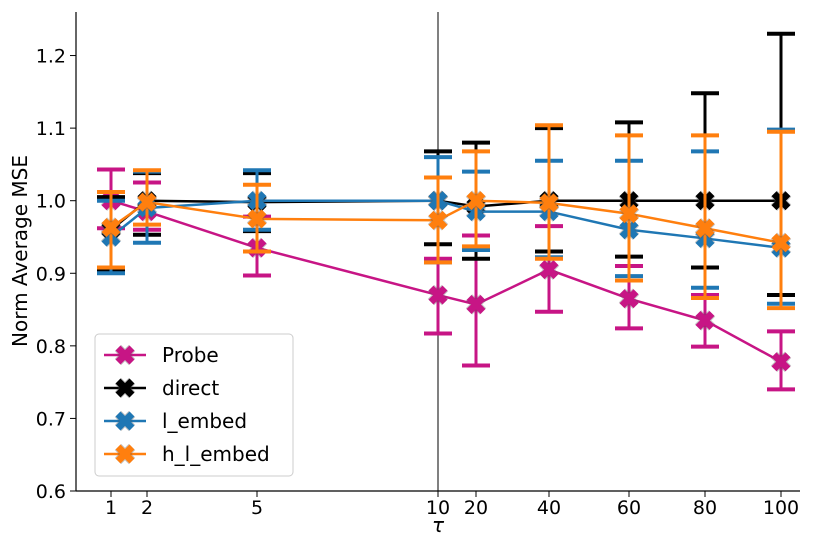 The width and height of the screenshot is (814, 543). What do you see at coordinates (452, 505) in the screenshot?
I see `x-ticks: 1 2 5 10 20 40 60 80 100` at bounding box center [452, 505].